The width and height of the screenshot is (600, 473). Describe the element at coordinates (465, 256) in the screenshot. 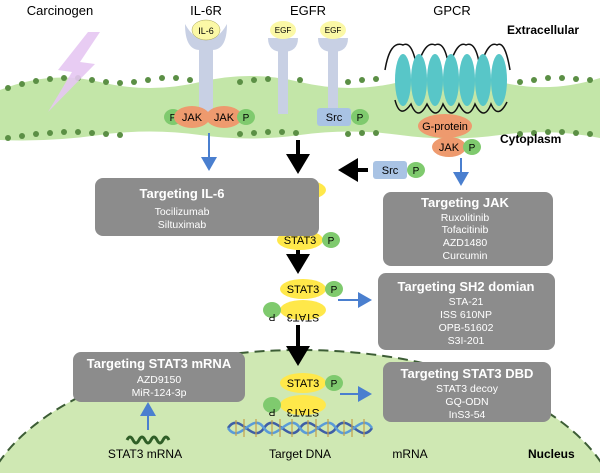

I see `drug-item: Curcumin` at that location.